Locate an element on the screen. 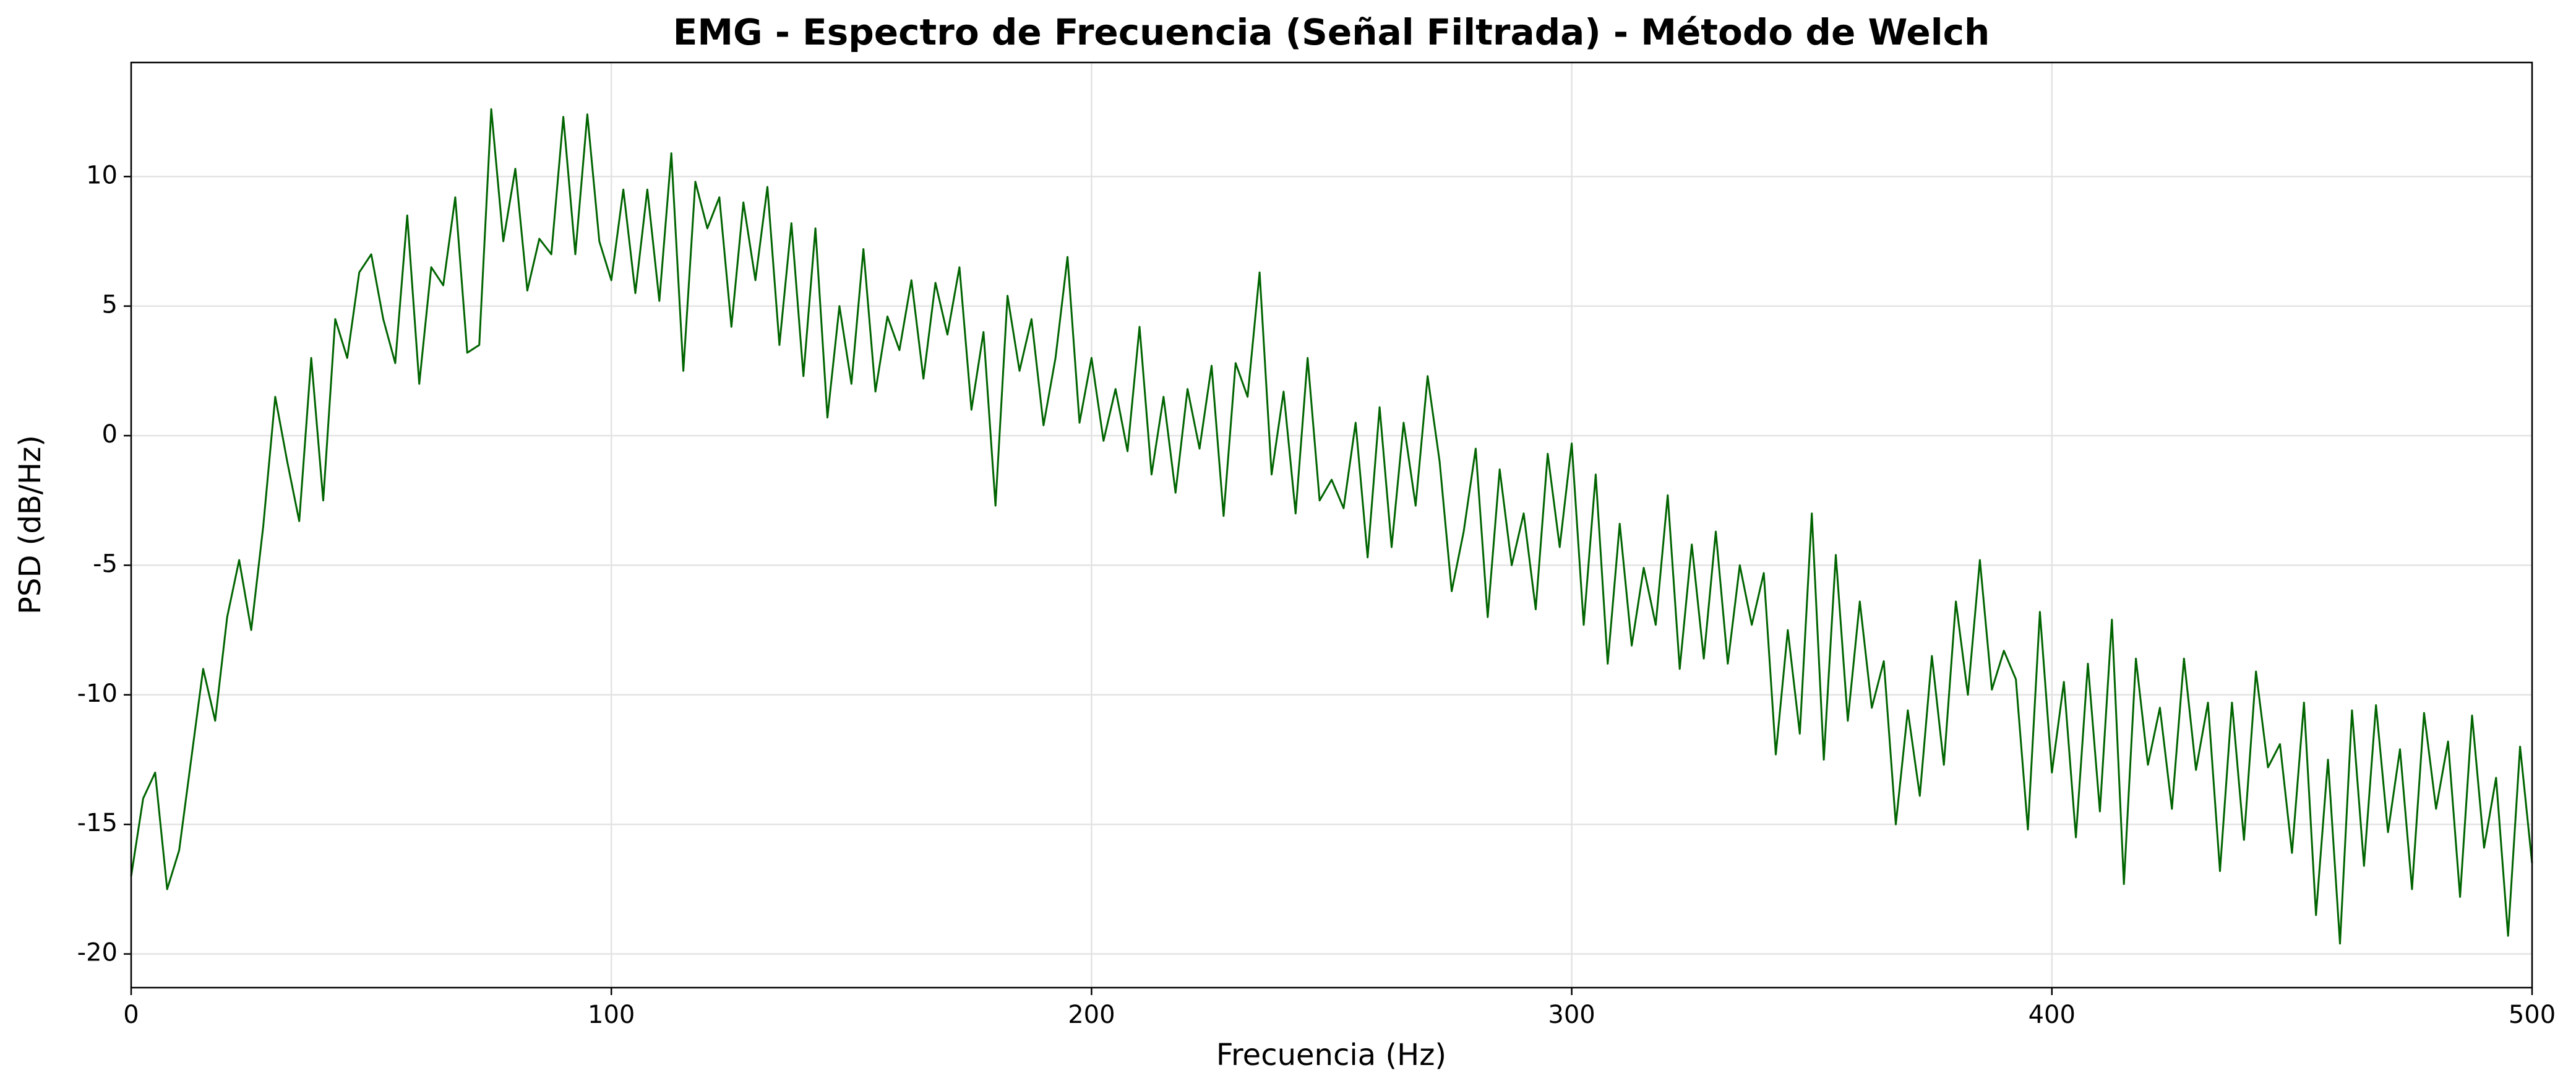  x-tick-label: 200 is located at coordinates (1091, 1015).